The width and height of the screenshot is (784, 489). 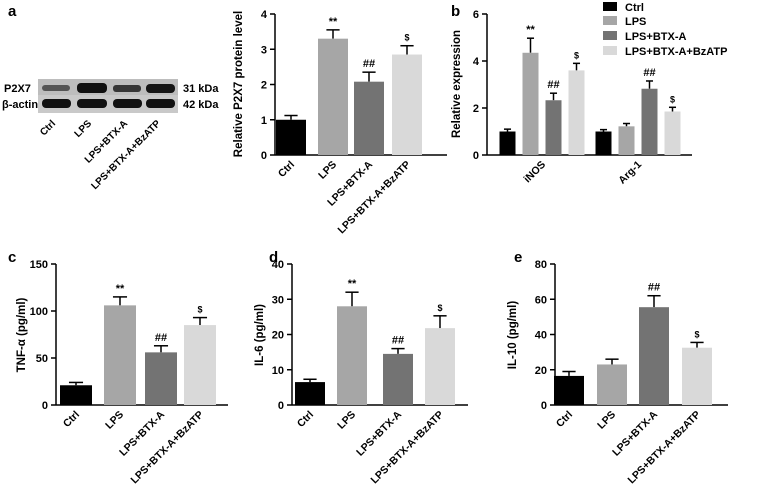 What do you see at coordinates (610, 20) in the screenshot?
I see `legend-swatch-lps` at bounding box center [610, 20].